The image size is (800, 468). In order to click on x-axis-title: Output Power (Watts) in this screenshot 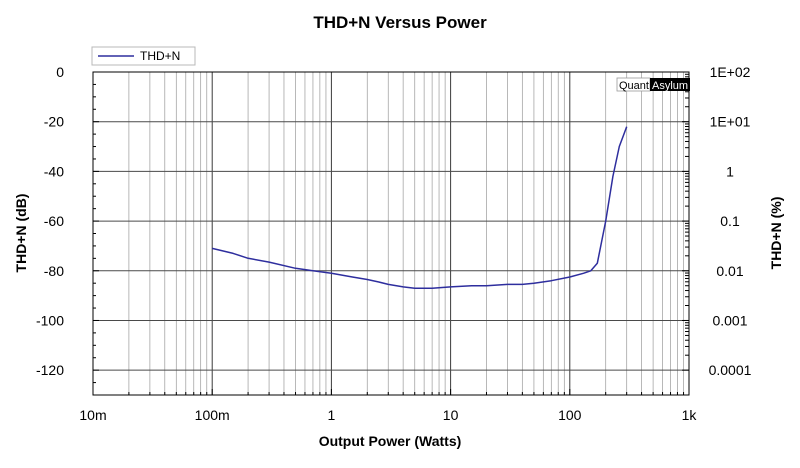, I will do `click(390, 441)`.